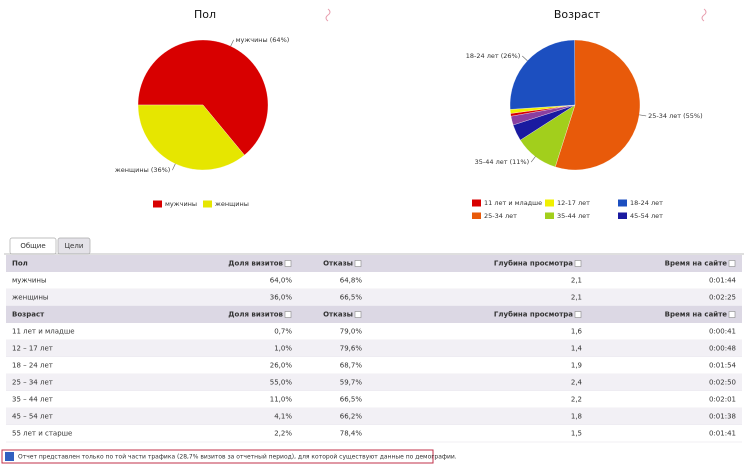 Image resolution: width=748 pixels, height=464 pixels. I want to click on cell: 55,0%, so click(281, 383).